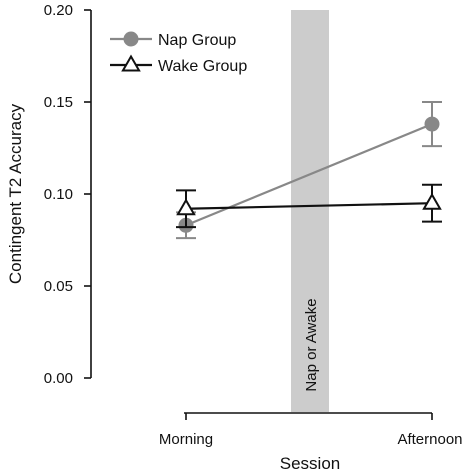 Image resolution: width=474 pixels, height=475 pixels. I want to click on legend-label: Nap Group, so click(197, 40).